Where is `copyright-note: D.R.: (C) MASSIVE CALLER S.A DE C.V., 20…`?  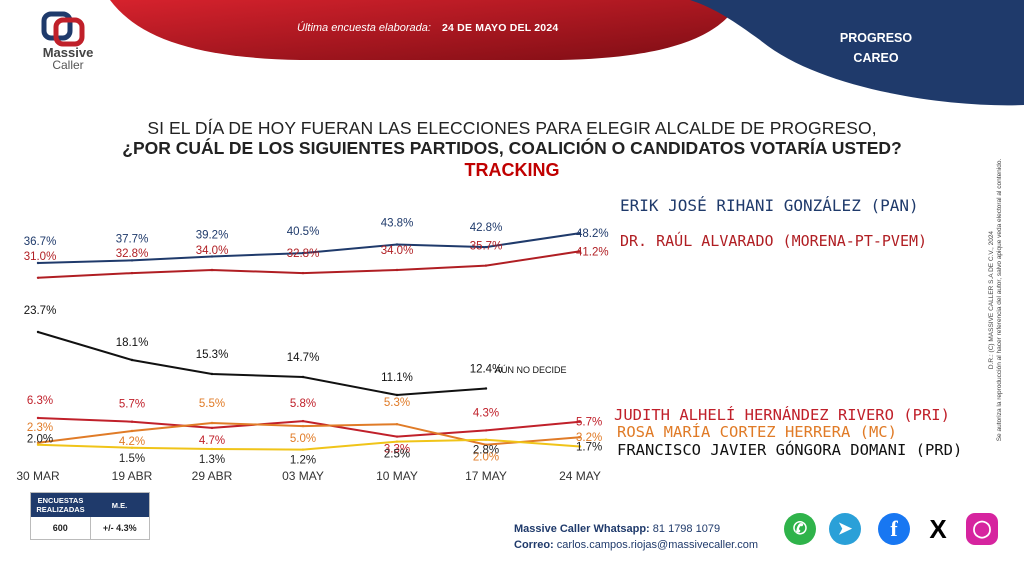
copyright-note: D.R.: (C) MASSIVE CALLER S.A DE C.V., 20… is located at coordinates (996, 300).